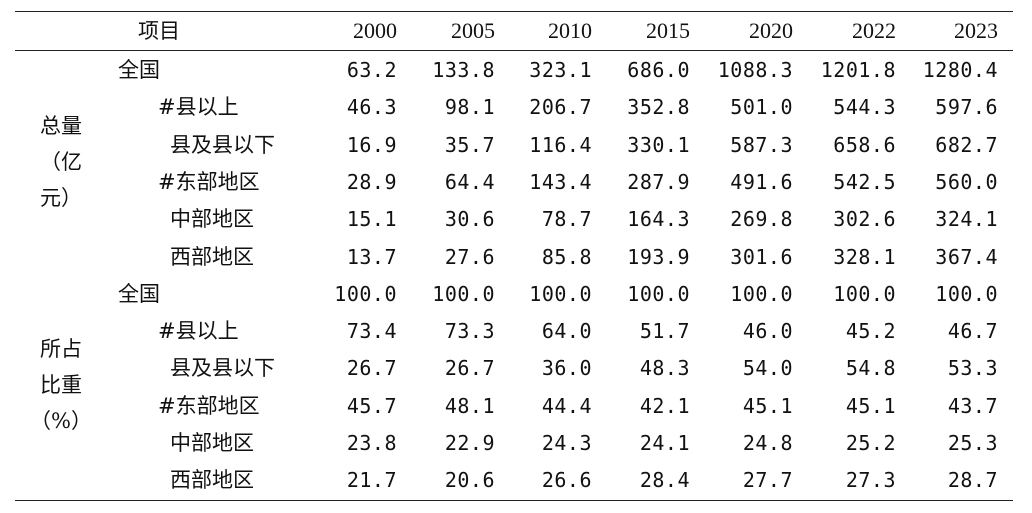  What do you see at coordinates (371, 181) in the screenshot?
I see `table-cell: 28.9` at bounding box center [371, 181].